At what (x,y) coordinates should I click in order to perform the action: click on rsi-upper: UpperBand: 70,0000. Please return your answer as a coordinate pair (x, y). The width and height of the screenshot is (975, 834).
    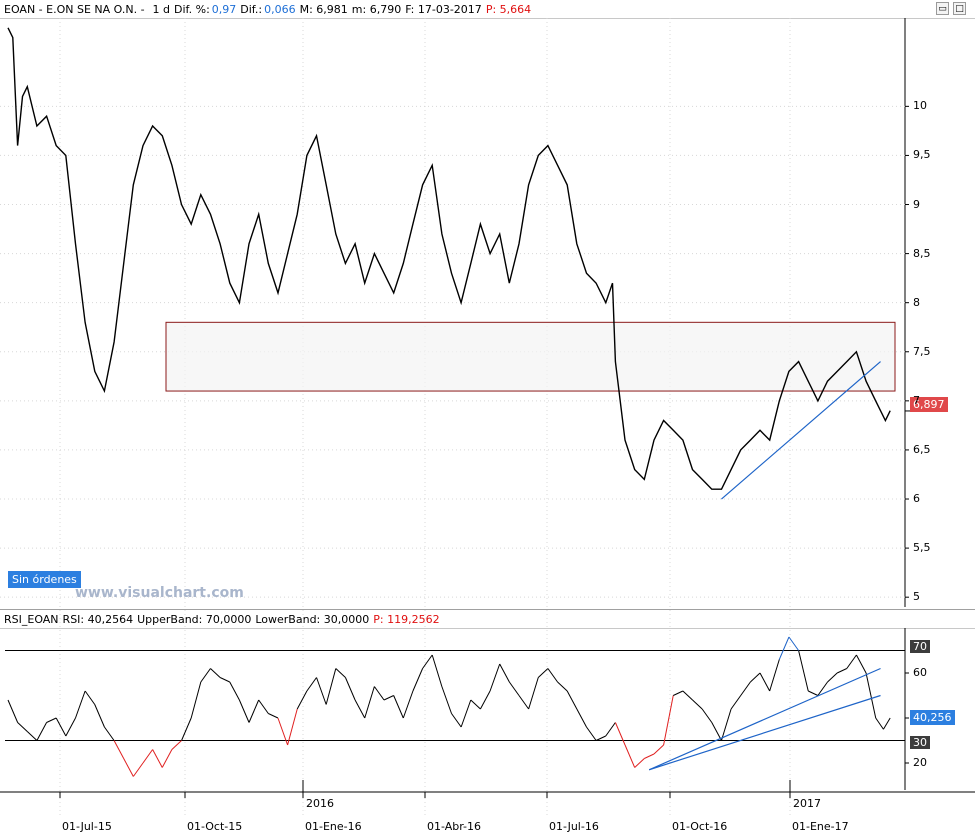
    Looking at the image, I should click on (194, 619).